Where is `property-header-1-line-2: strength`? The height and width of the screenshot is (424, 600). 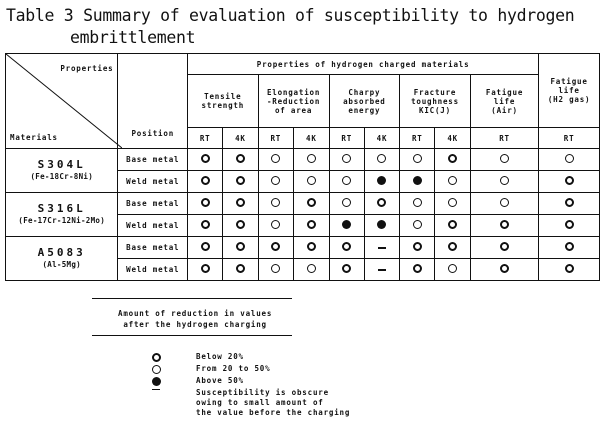
property-header-1-line-2: strength is located at coordinates (223, 105).